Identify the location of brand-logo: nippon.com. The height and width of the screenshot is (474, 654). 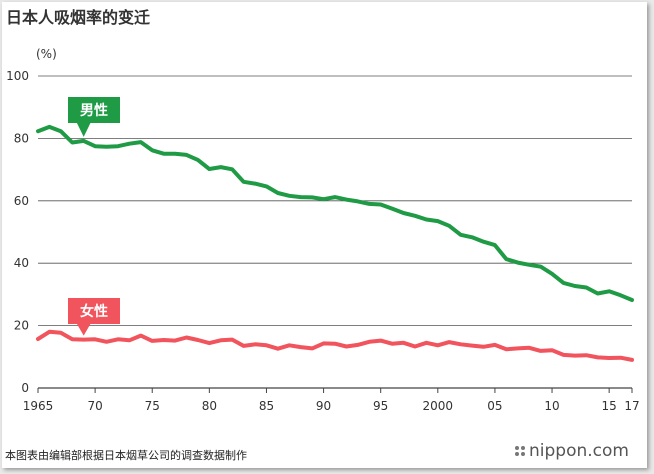
(572, 451).